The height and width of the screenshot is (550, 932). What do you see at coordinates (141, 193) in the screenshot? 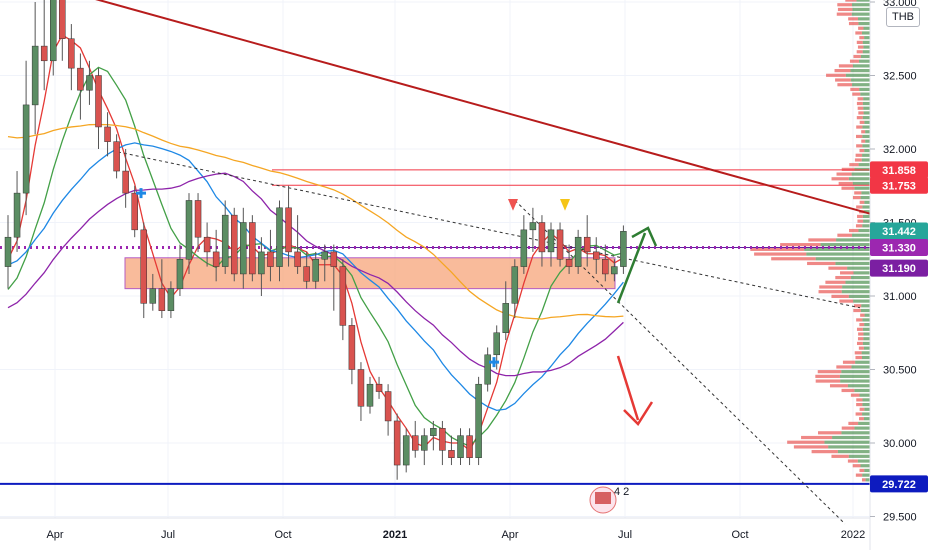
I see `buy-cross-icon` at bounding box center [141, 193].